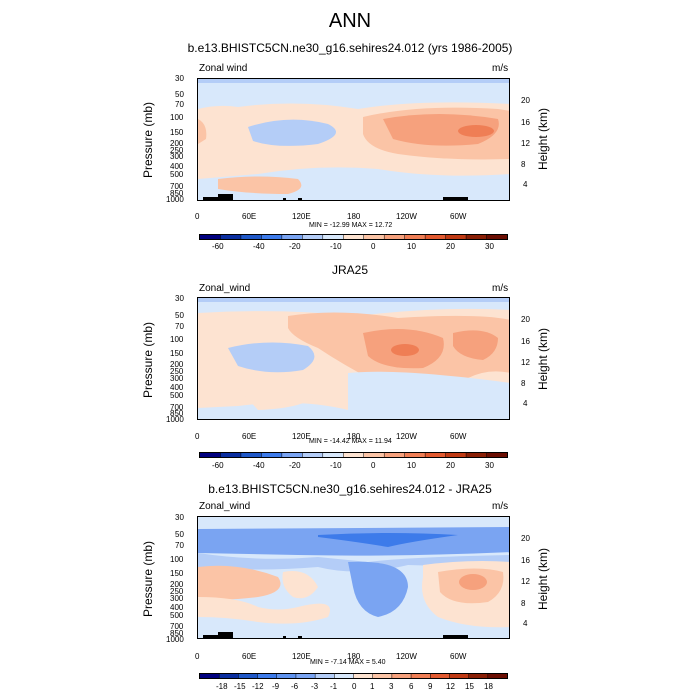  I want to click on panel-1-ptick: 1000, so click(175, 199).